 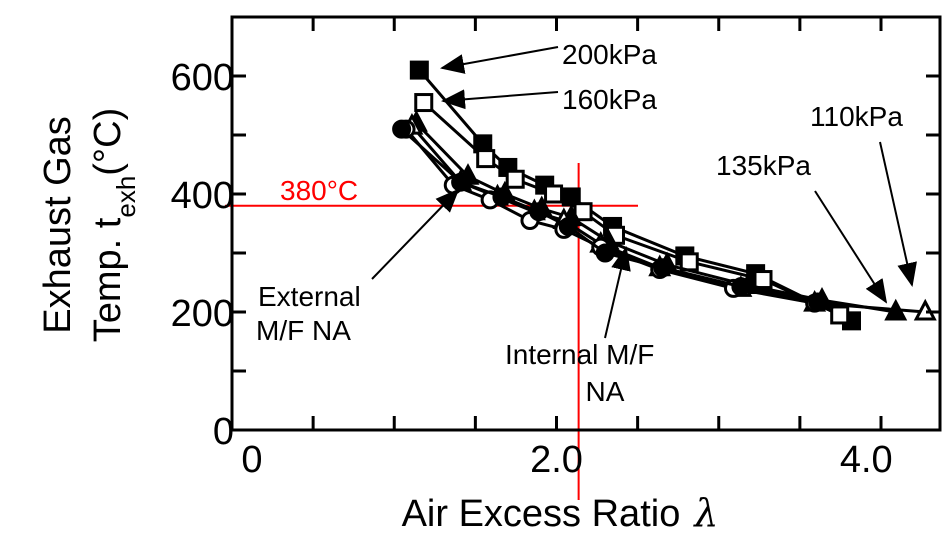 What do you see at coordinates (114, 225) in the screenshot?
I see `y-axis-title-line2: Temp. texh(°C)` at bounding box center [114, 225].